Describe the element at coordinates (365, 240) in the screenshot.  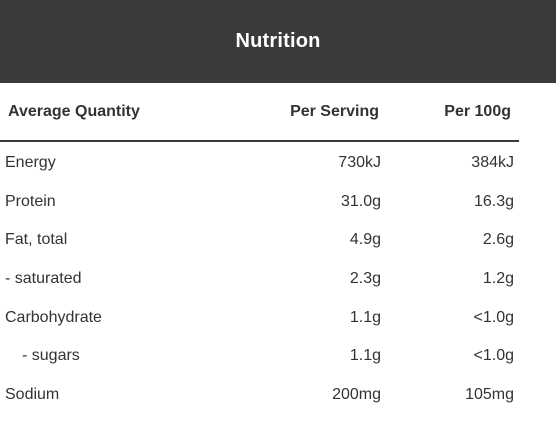
I see `row-per-serving: 4.9g` at that location.